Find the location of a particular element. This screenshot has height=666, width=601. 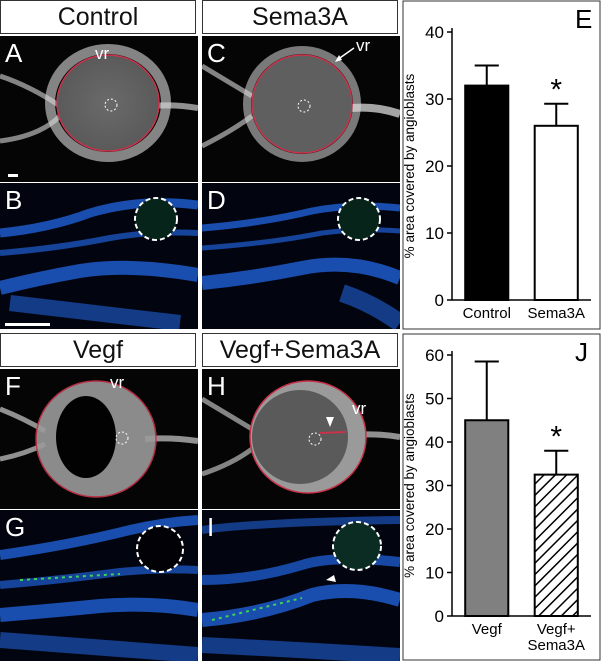

panel-i-image is located at coordinates (301, 585).